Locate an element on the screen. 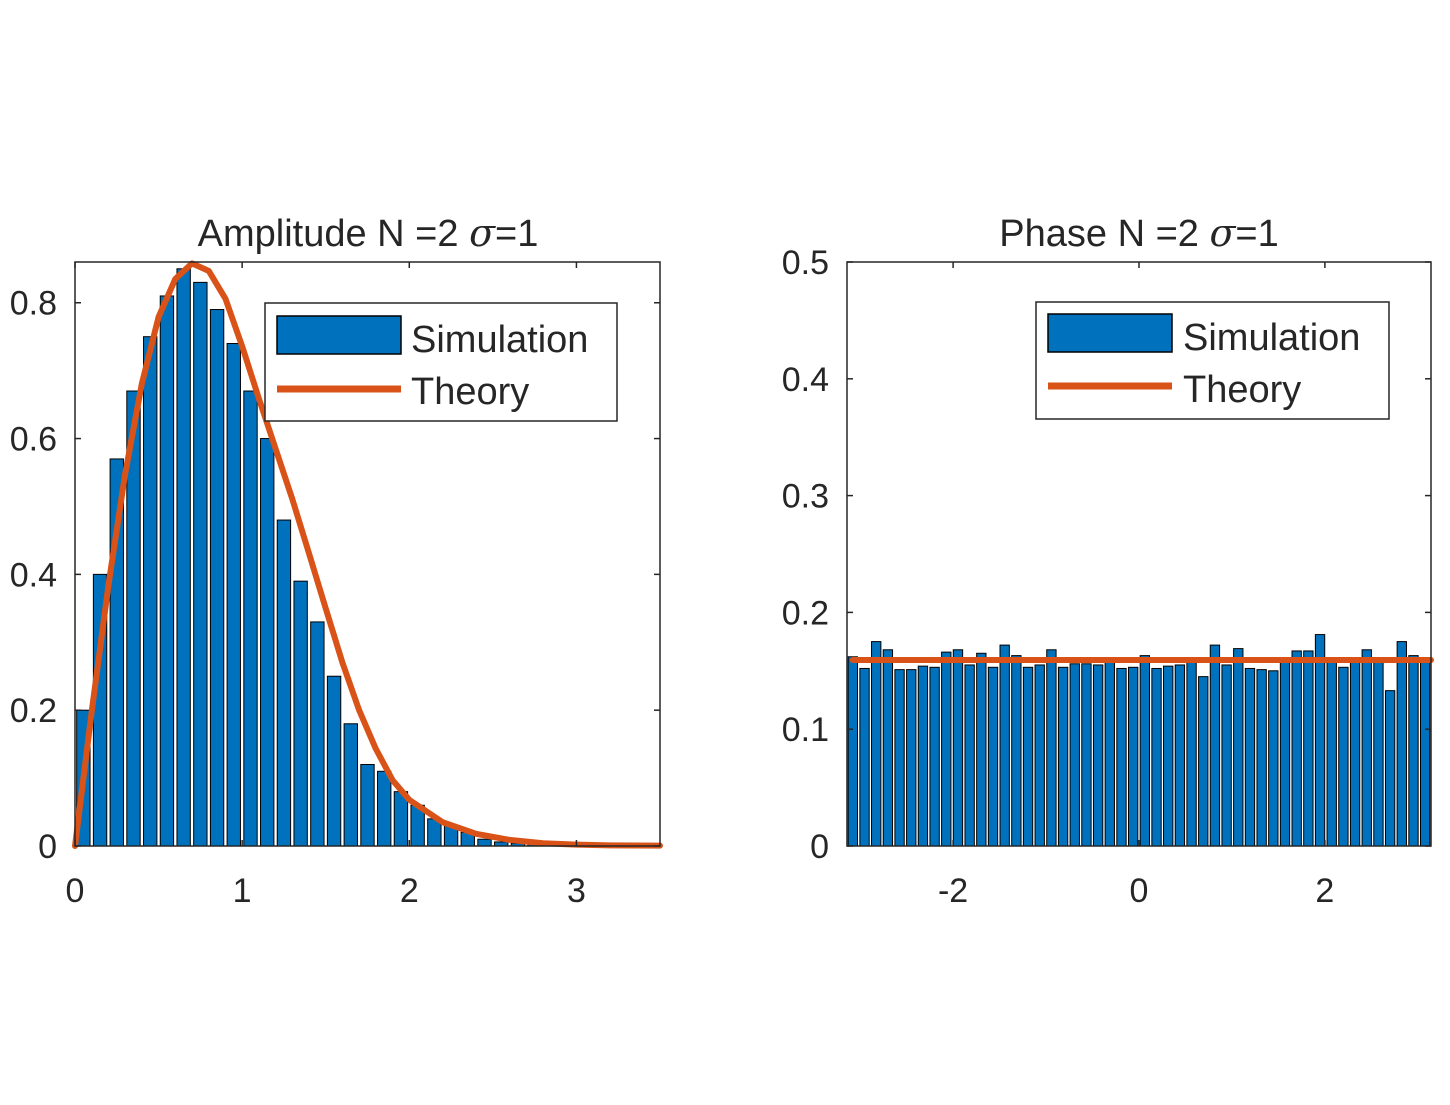  phase-legend-theory-label: Theory is located at coordinates (1242, 390).